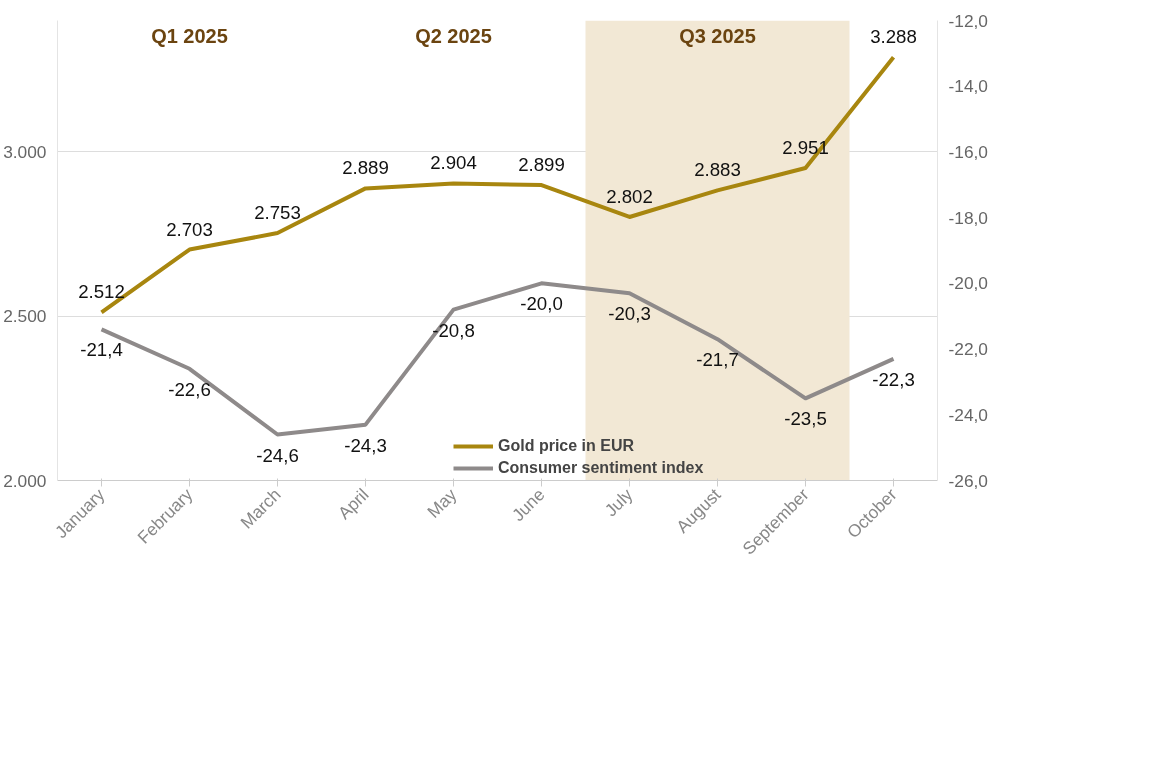 This screenshot has height=773, width=1153. What do you see at coordinates (365, 168) in the screenshot?
I see `data-label: 2.889` at bounding box center [365, 168].